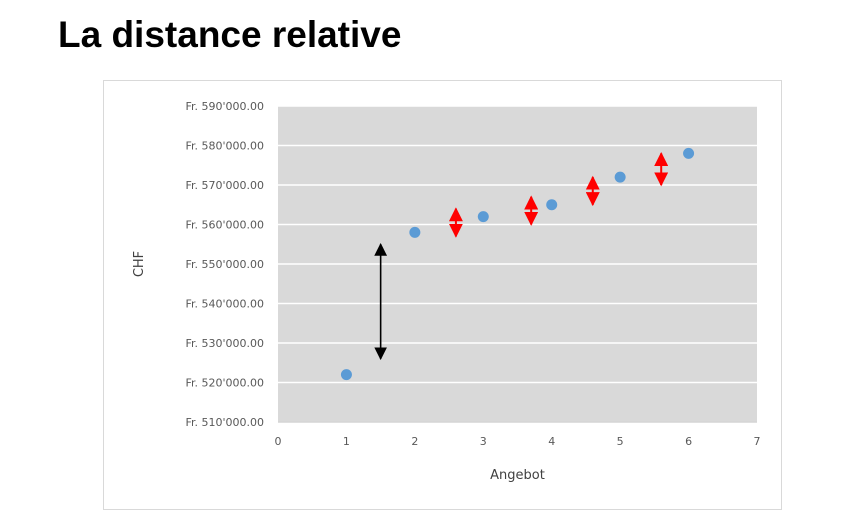  Describe the element at coordinates (483, 441) in the screenshot. I see `x-tick-label: 3` at that location.